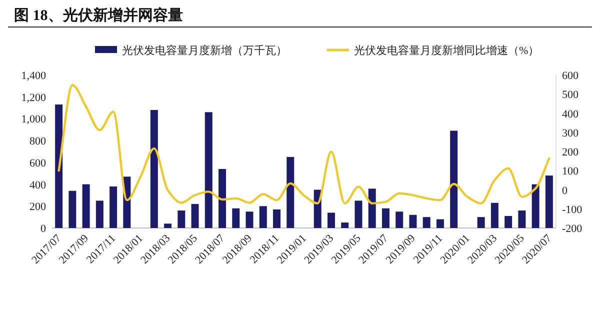  What do you see at coordinates (204, 50) in the screenshot?
I see `legend-label: 光伏发电容量月度新增（万千瓦）` at bounding box center [204, 50].